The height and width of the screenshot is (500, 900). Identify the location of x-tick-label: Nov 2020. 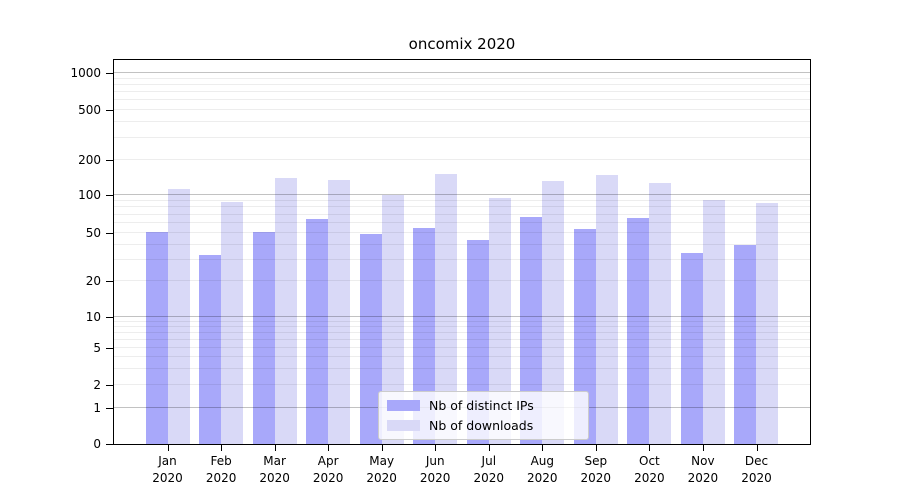
(703, 469).